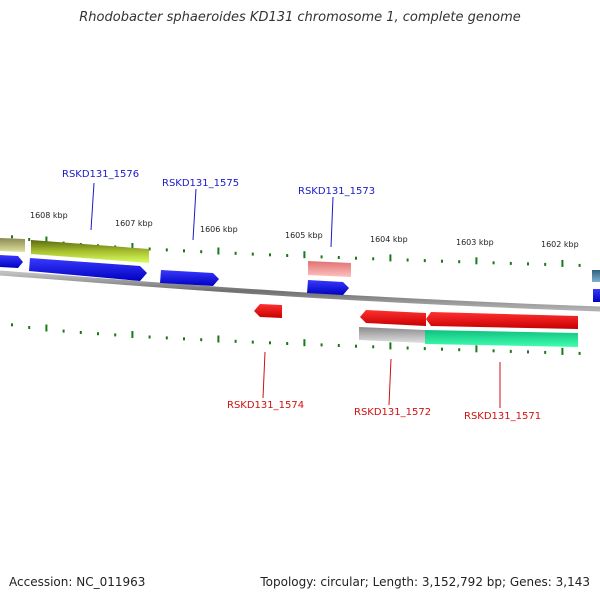  Describe the element at coordinates (596, 295) in the screenshot. I see `gene-arrow-forward-edge` at that location.